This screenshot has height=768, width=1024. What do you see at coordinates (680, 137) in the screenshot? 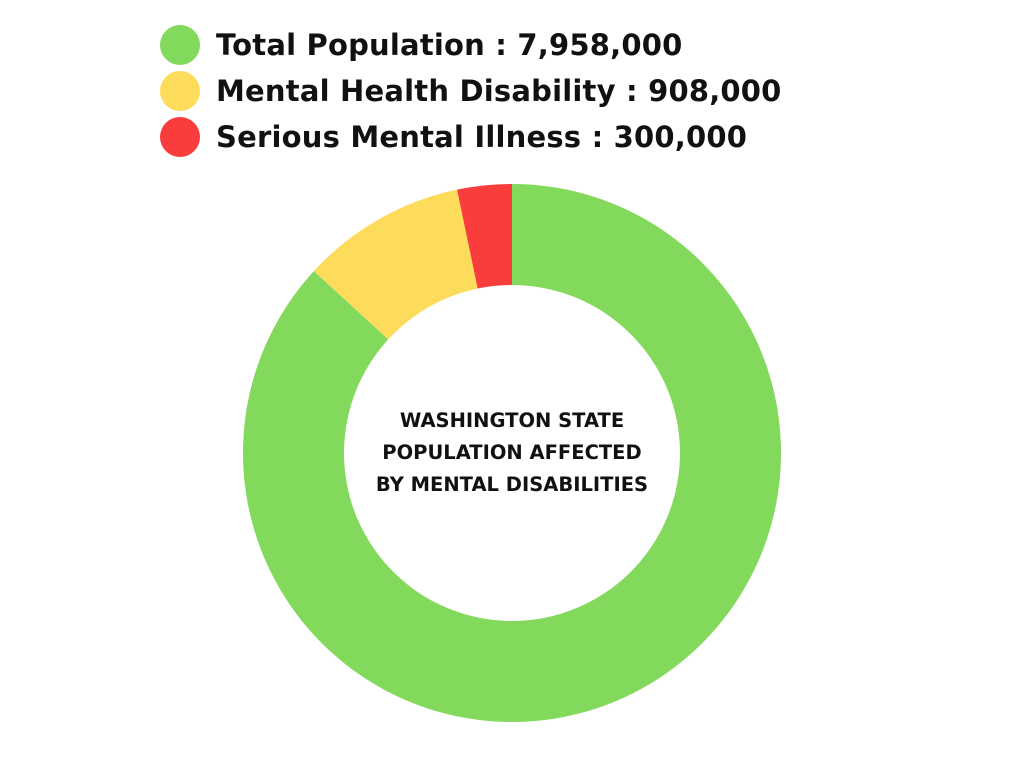
I see `legend-value: 300,000` at bounding box center [680, 137].